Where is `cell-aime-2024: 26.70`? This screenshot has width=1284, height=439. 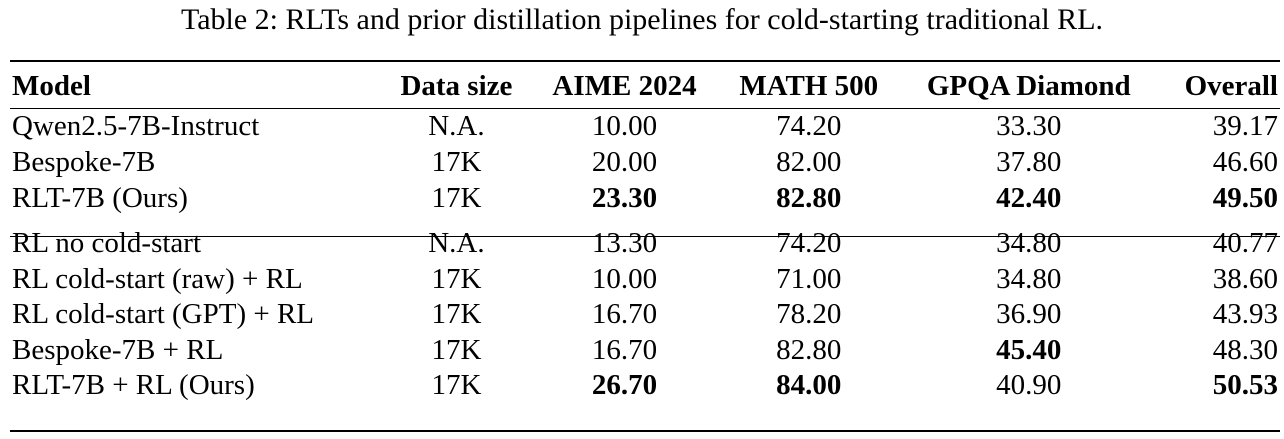
cell-aime-2024: 26.70 is located at coordinates (624, 385).